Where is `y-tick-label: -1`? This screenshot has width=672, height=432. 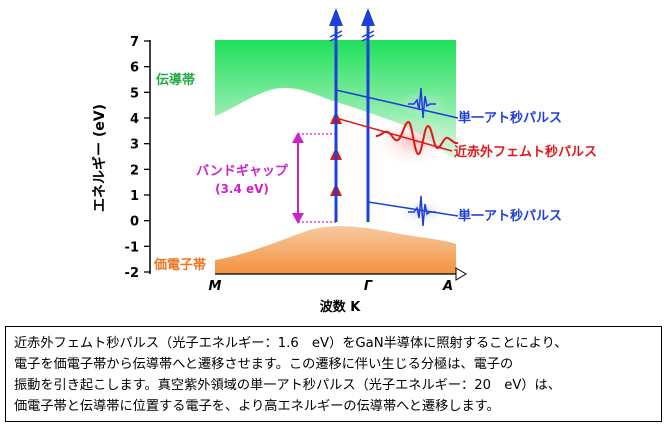 y-tick-label: -1 is located at coordinates (132, 247).